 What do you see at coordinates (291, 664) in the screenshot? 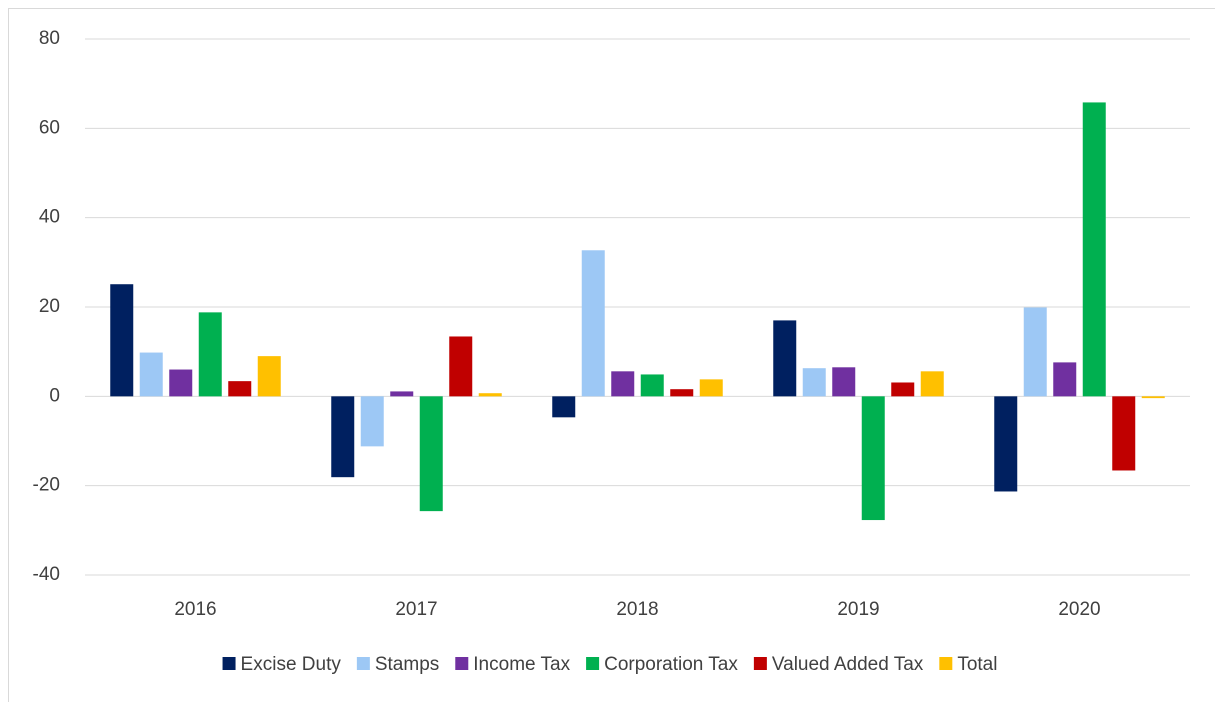
I see `legend-label: Excise Duty` at bounding box center [291, 664].